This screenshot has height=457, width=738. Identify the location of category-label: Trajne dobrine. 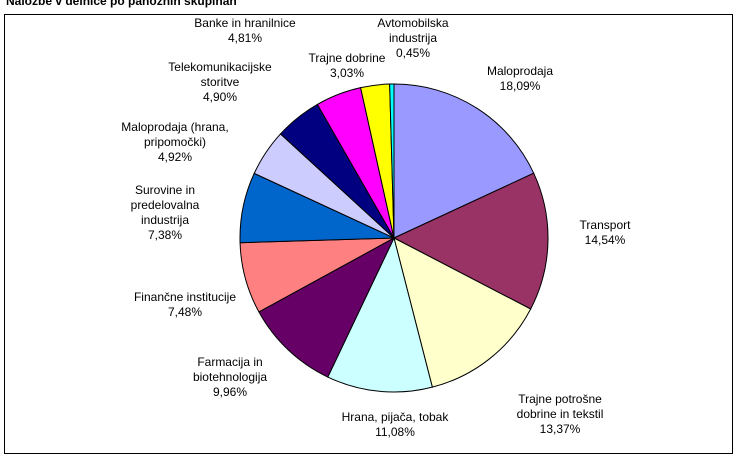
(347, 58).